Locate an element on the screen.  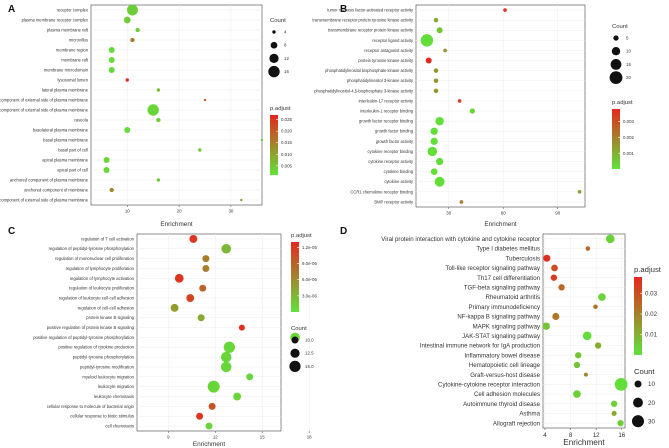
category-label: regulation of lymphocyte proliferation is located at coordinates (100, 268).